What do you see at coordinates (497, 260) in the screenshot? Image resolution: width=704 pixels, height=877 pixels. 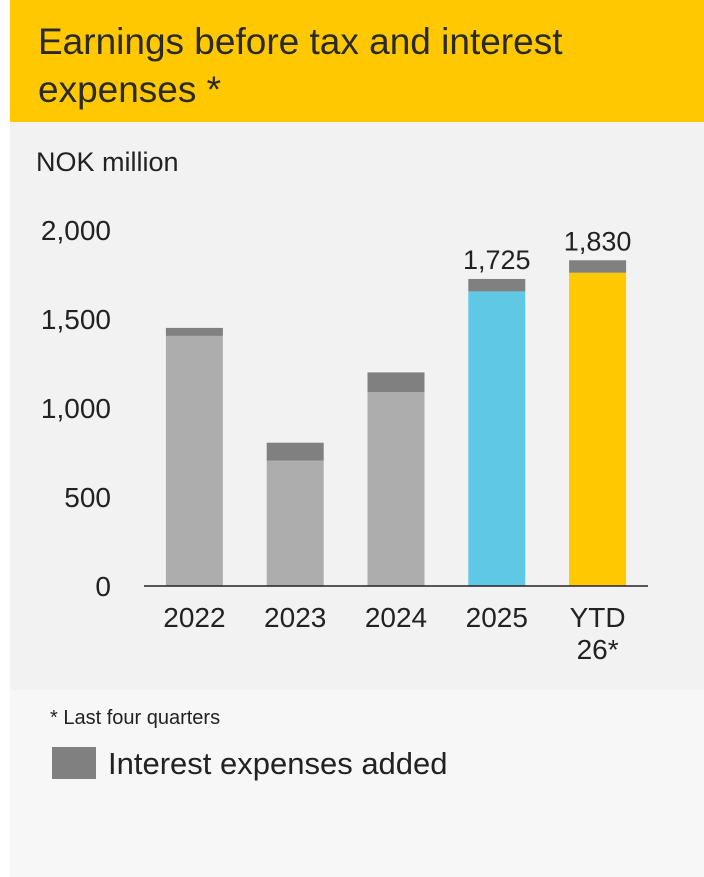 I see `bar-total-label: 1,725` at bounding box center [497, 260].